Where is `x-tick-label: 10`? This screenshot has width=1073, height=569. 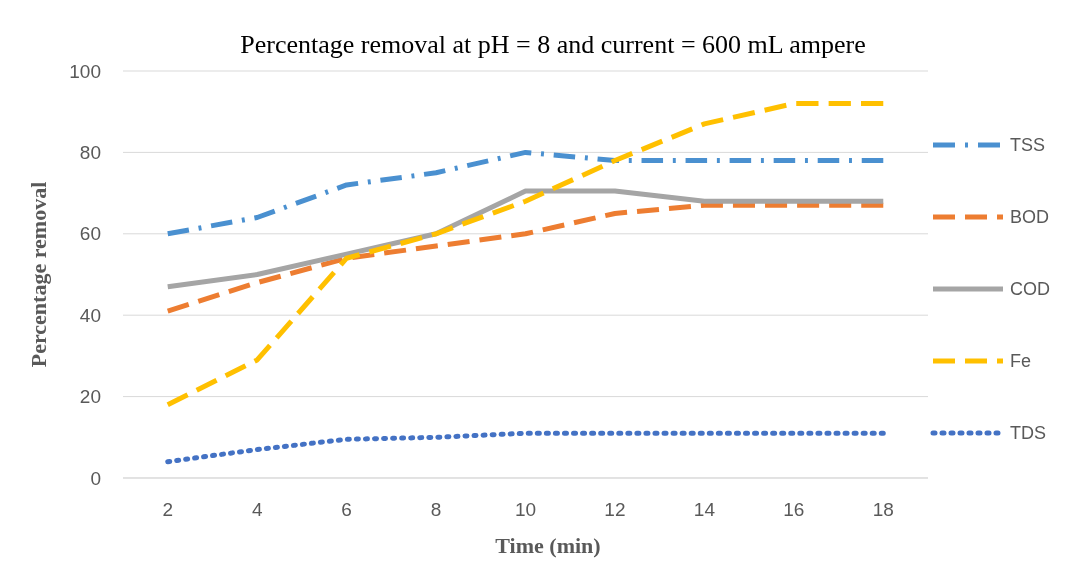
x-tick-label: 10 is located at coordinates (525, 509).